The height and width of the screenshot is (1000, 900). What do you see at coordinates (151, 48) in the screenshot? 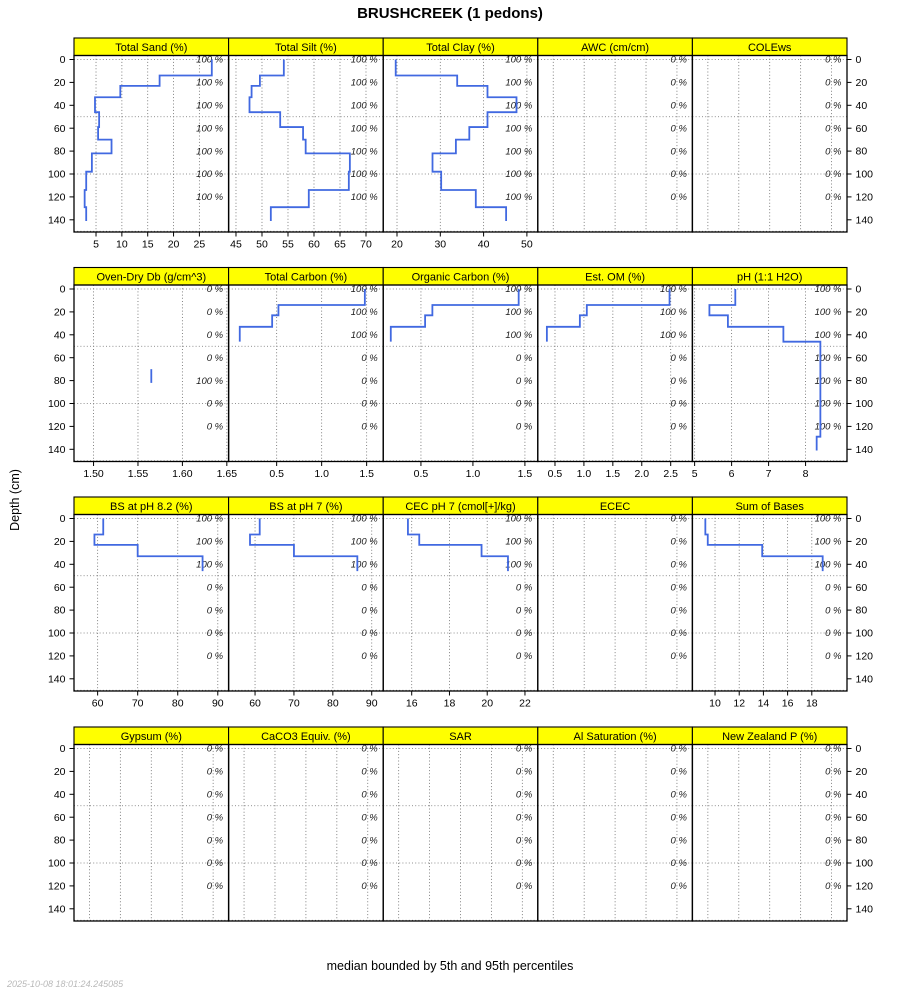
I see `strip-title-total-sand: Total Sand (%)` at bounding box center [151, 48].